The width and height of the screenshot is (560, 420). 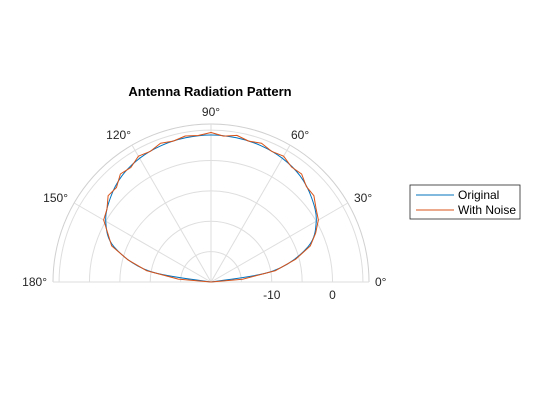 I want to click on theta-tick-label: 90°, so click(x=211, y=112).